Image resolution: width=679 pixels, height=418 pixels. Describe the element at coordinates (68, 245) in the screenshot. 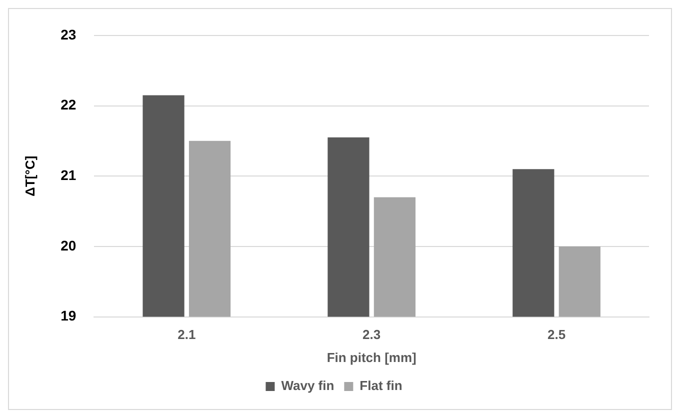

I see `y-tick-label: 20` at that location.